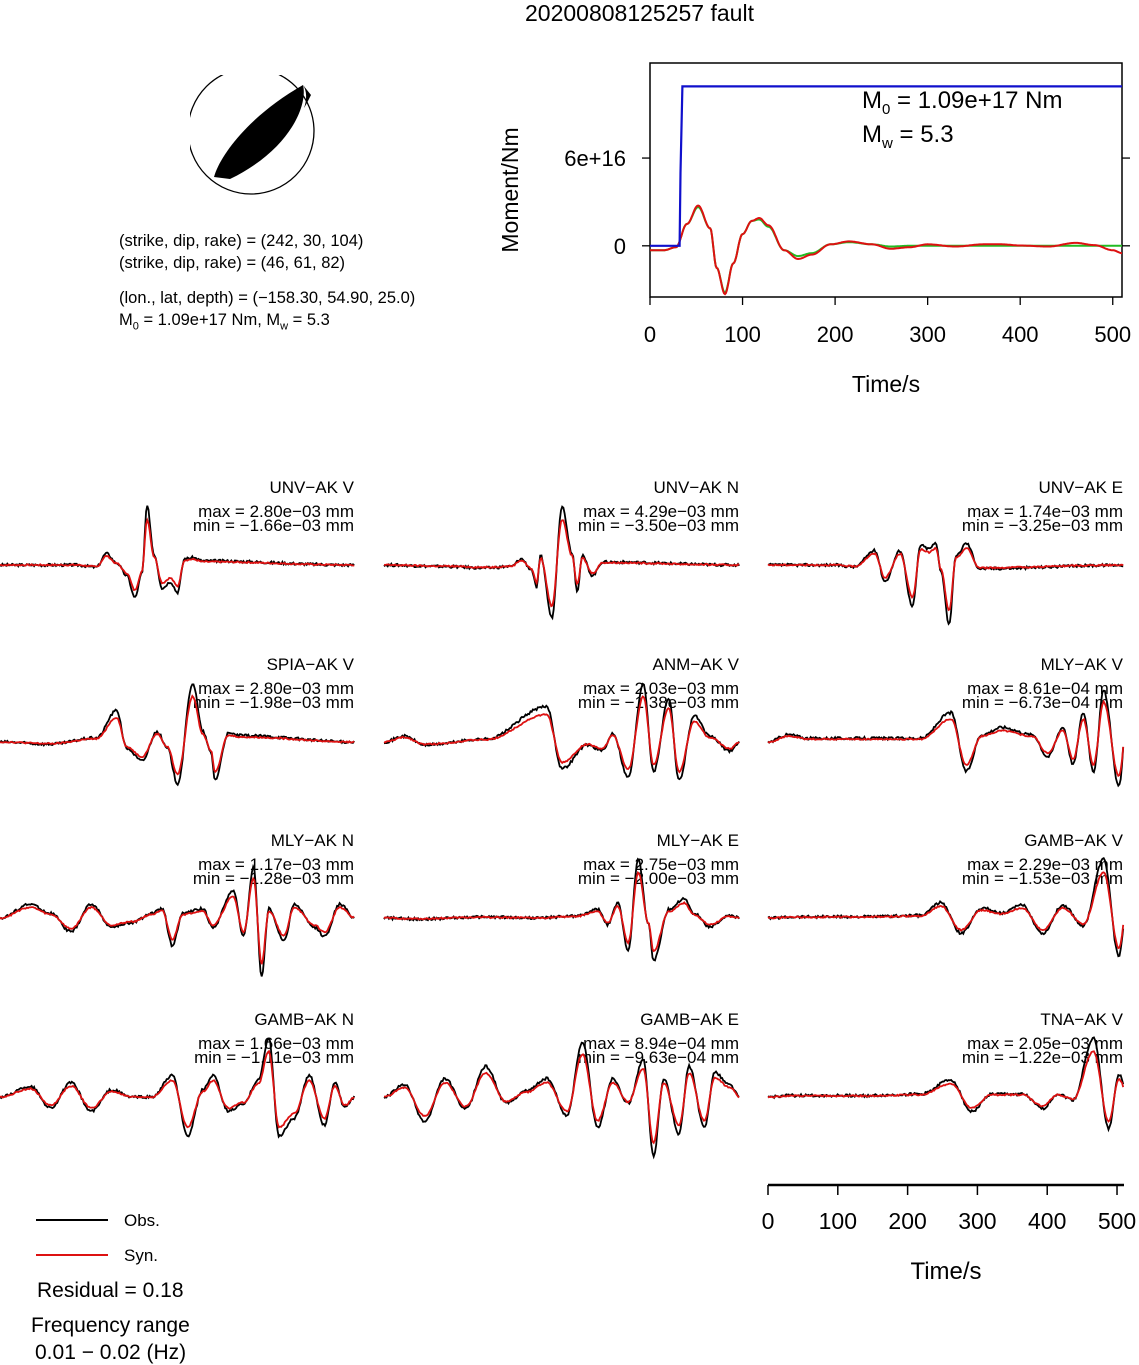 Image resolution: width=1139 pixels, height=1365 pixels. I want to click on time-axis-tick-label: 0, so click(768, 1221).